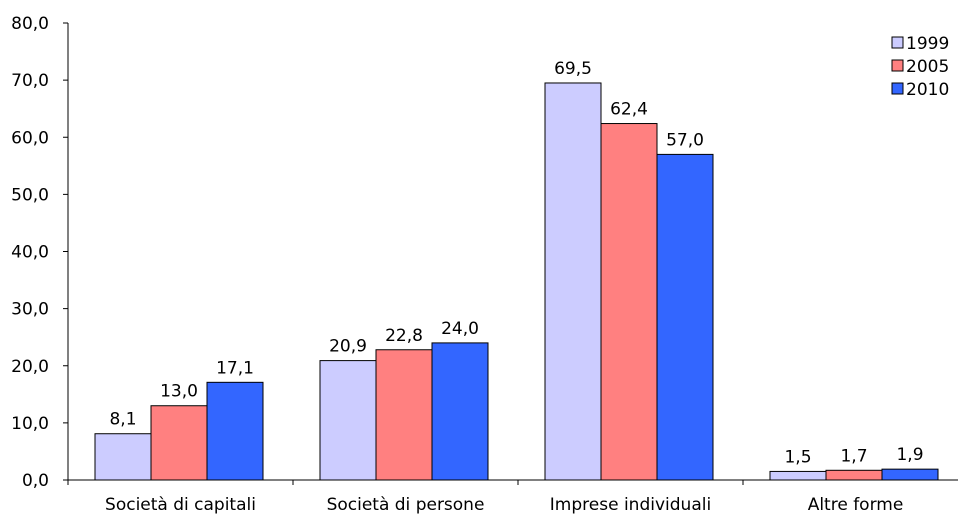  I want to click on y-tick-label: 70,0, so click(30, 81).